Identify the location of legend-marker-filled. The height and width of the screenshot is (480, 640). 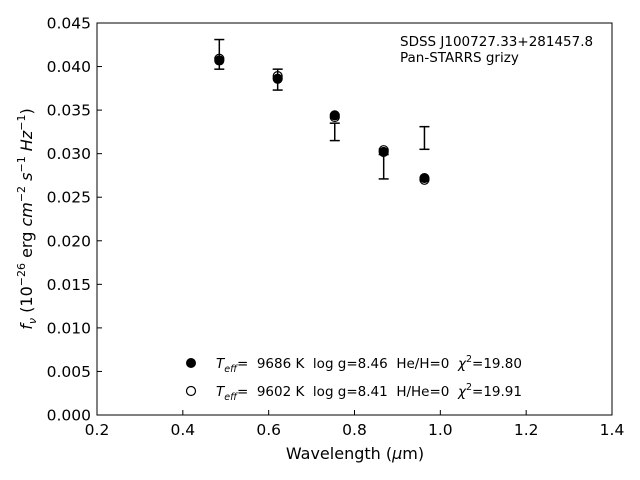
(191, 363).